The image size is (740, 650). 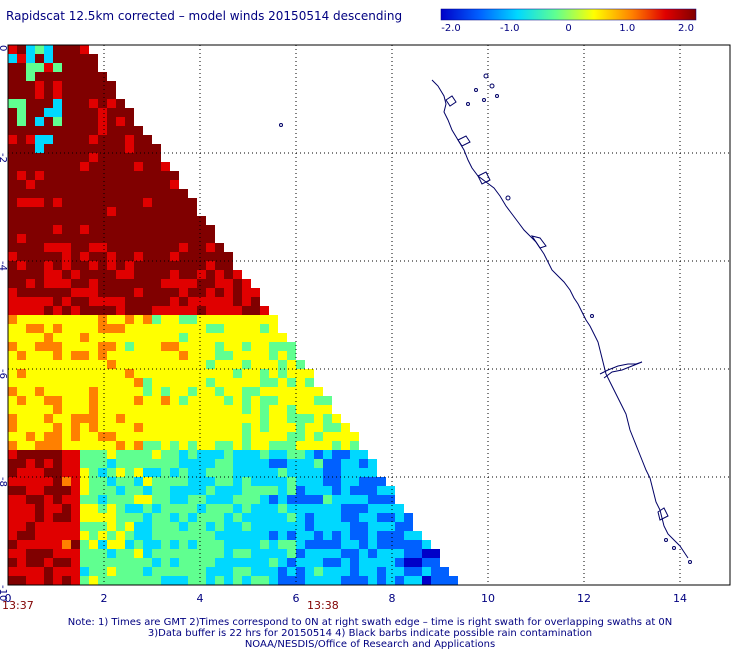 What do you see at coordinates (8, 598) in the screenshot?
I see `x-tick-label: 0` at bounding box center [8, 598].